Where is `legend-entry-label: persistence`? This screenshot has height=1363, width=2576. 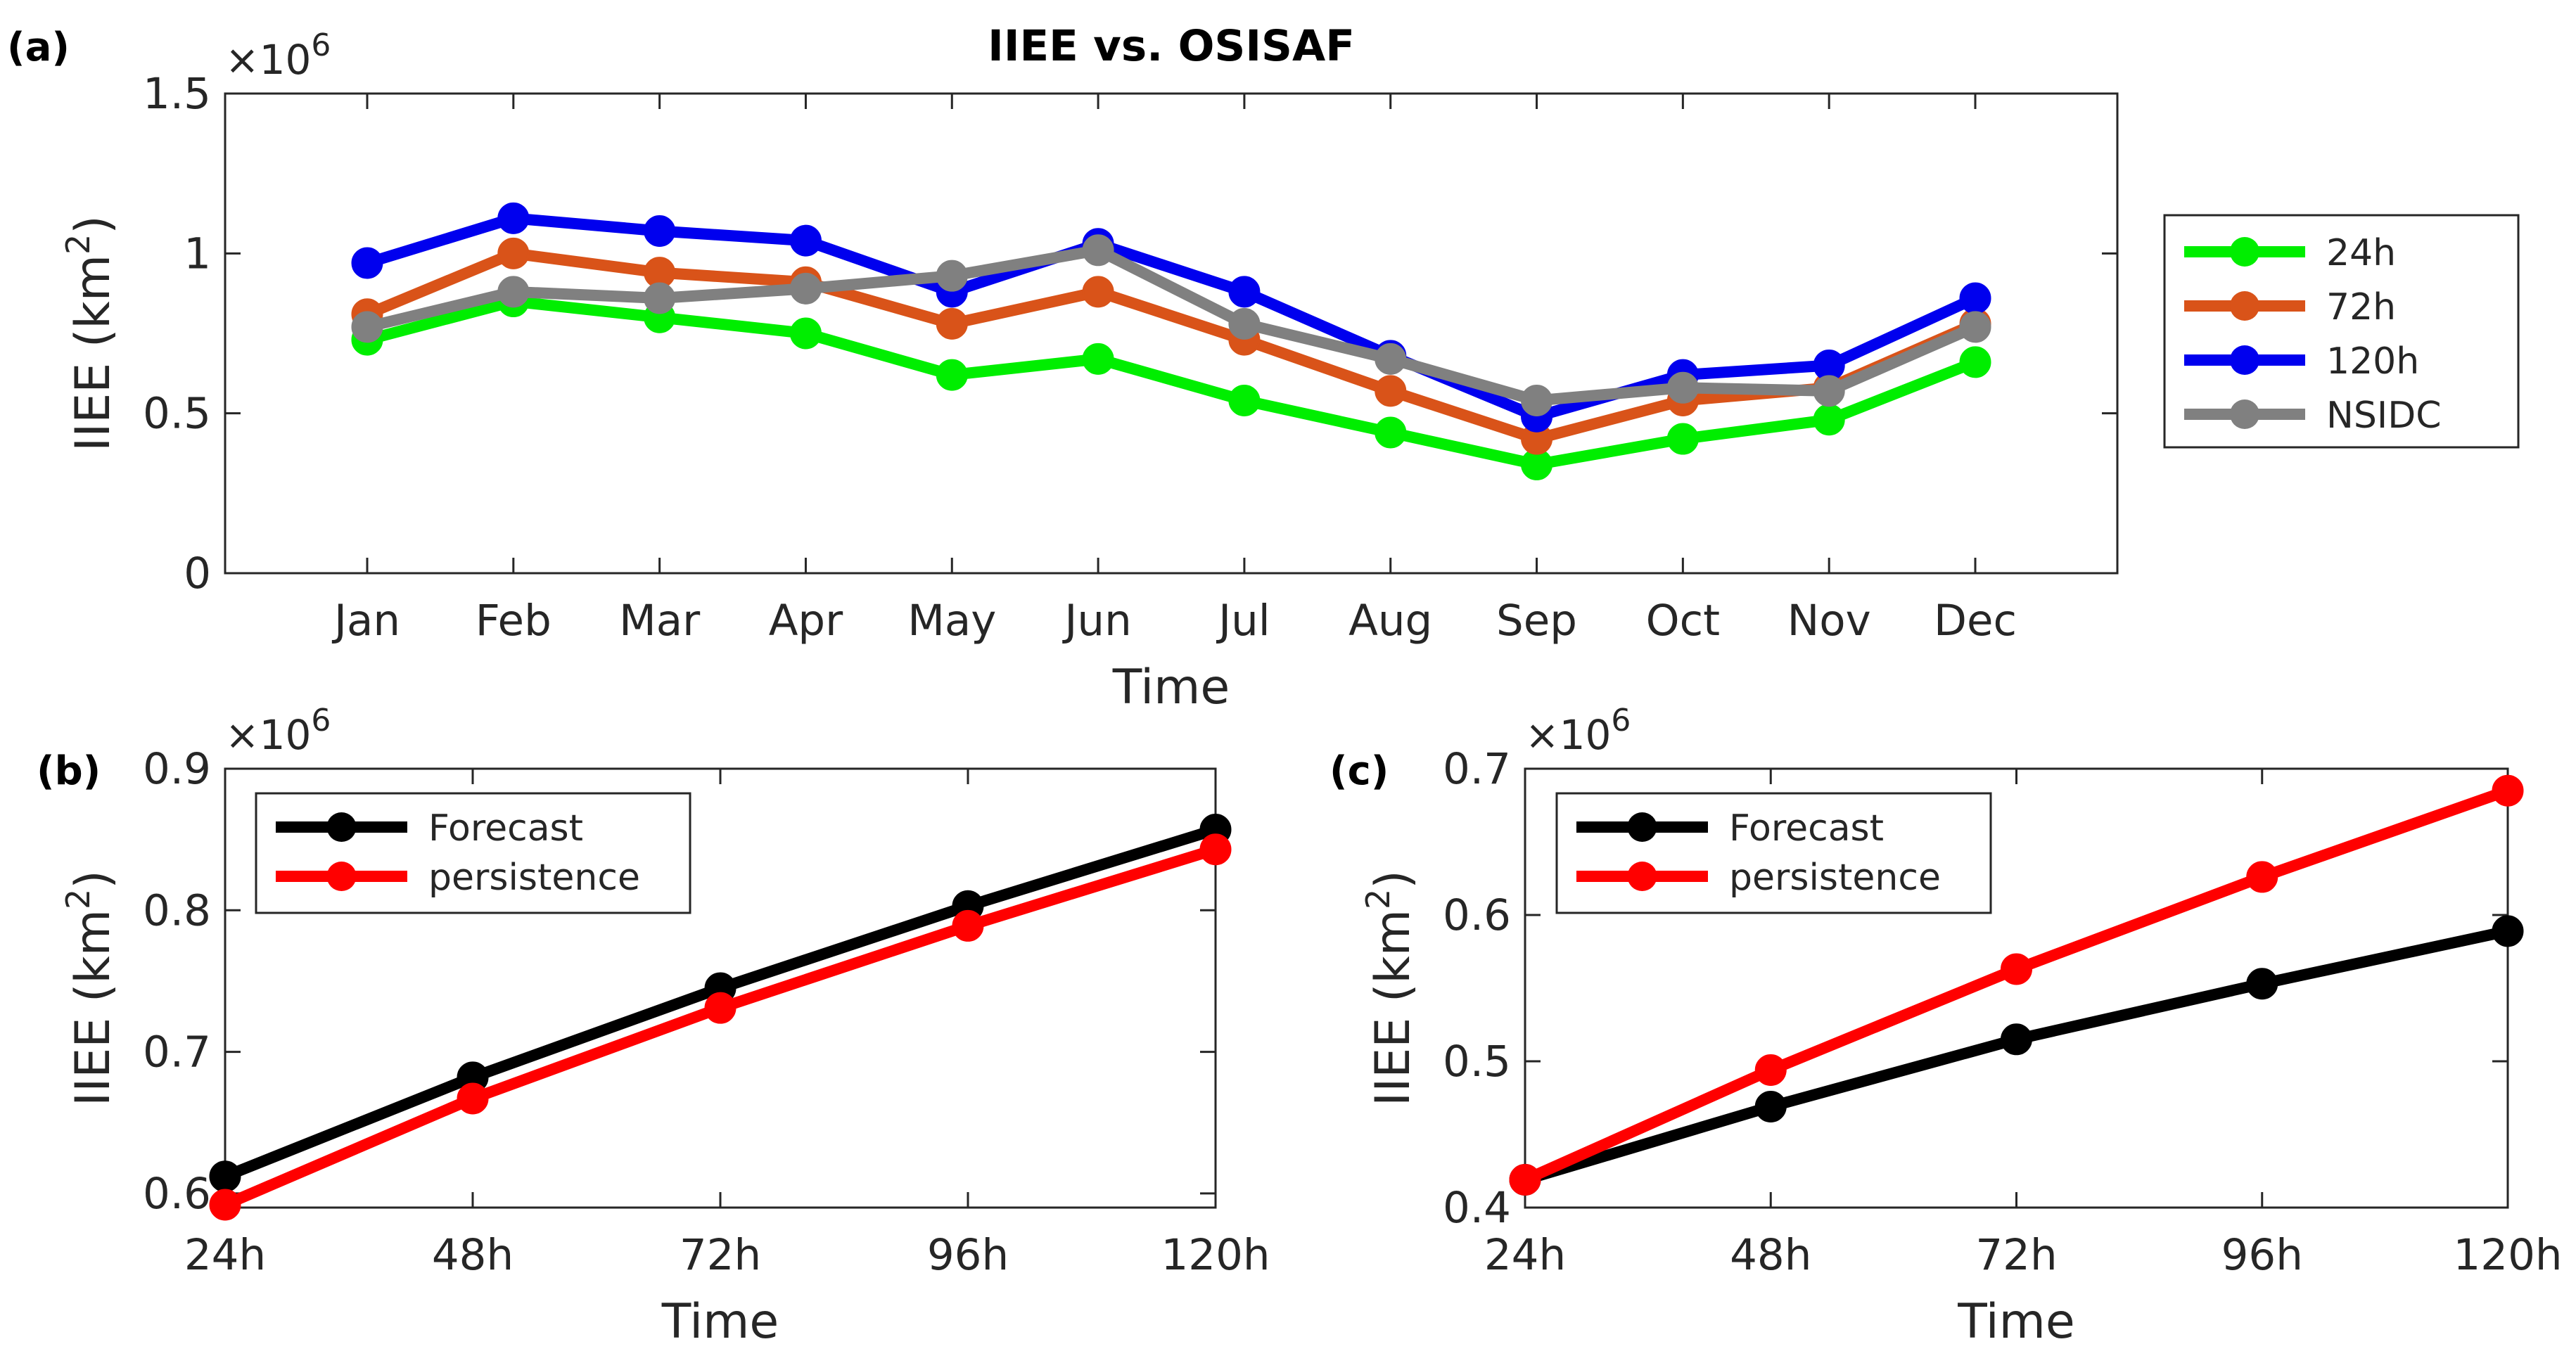 legend-entry-label: persistence is located at coordinates (534, 878).